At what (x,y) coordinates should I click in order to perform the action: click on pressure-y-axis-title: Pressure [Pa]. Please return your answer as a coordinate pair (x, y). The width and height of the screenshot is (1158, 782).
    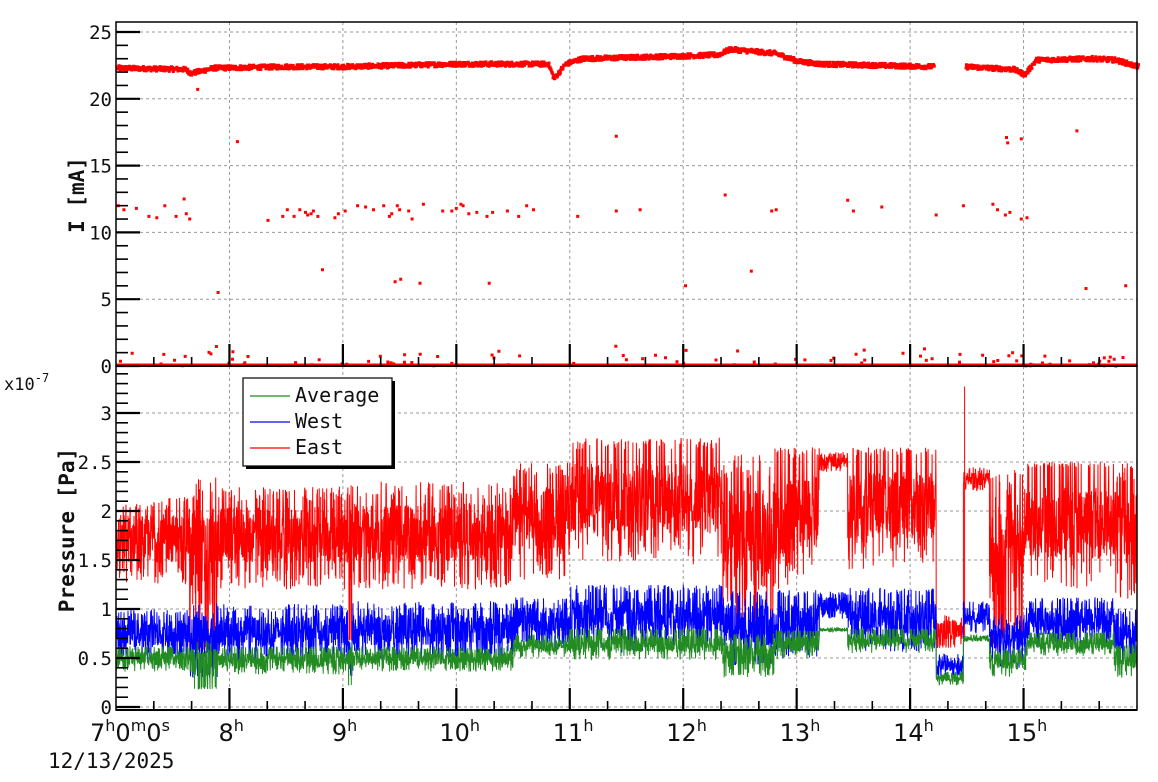
    Looking at the image, I should click on (67, 530).